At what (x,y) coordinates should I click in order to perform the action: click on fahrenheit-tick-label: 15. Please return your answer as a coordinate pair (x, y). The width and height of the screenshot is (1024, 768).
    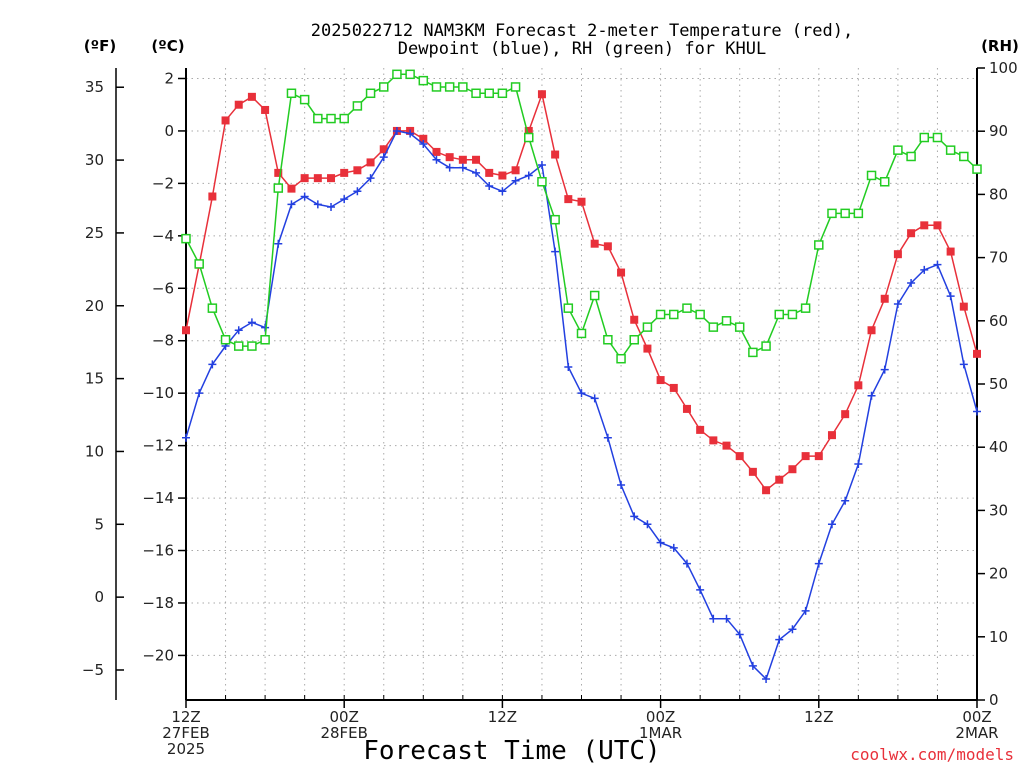
    Looking at the image, I should click on (94, 379).